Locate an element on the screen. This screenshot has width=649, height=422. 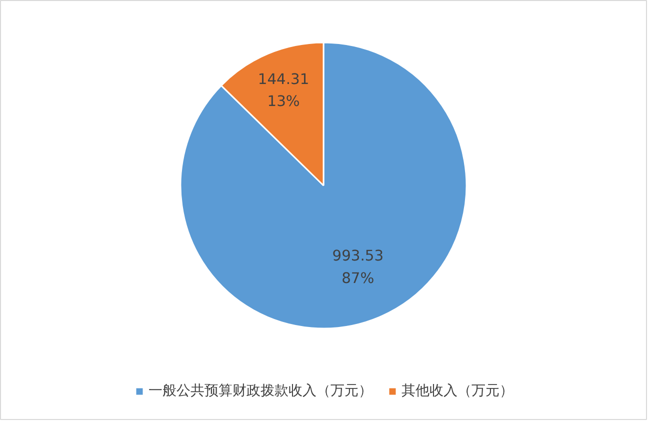
data-label: 144.31 13% is located at coordinates (284, 90).